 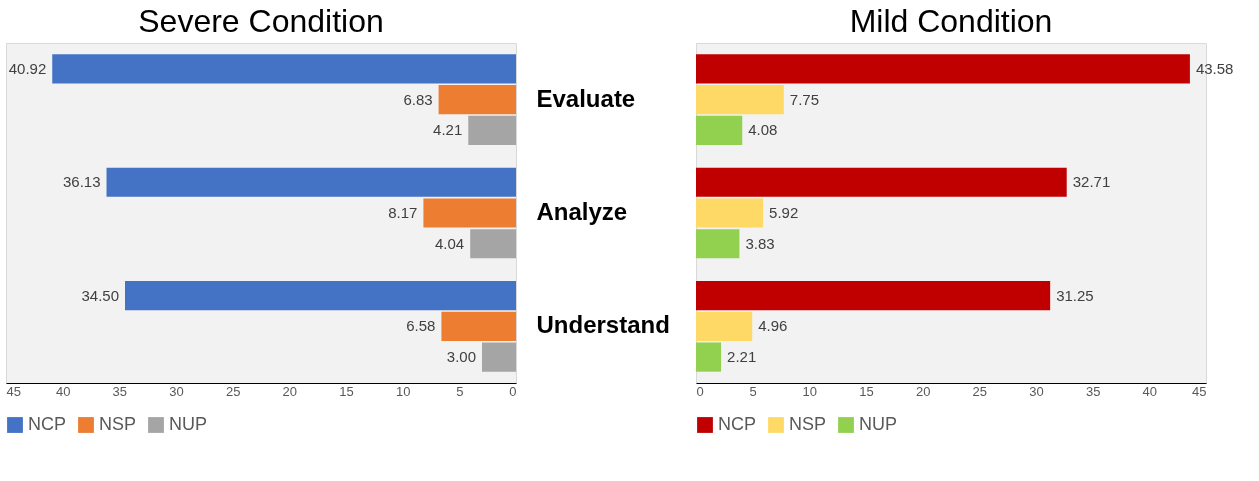 What do you see at coordinates (450, 243) in the screenshot?
I see `data-label: 4.04` at bounding box center [450, 243].